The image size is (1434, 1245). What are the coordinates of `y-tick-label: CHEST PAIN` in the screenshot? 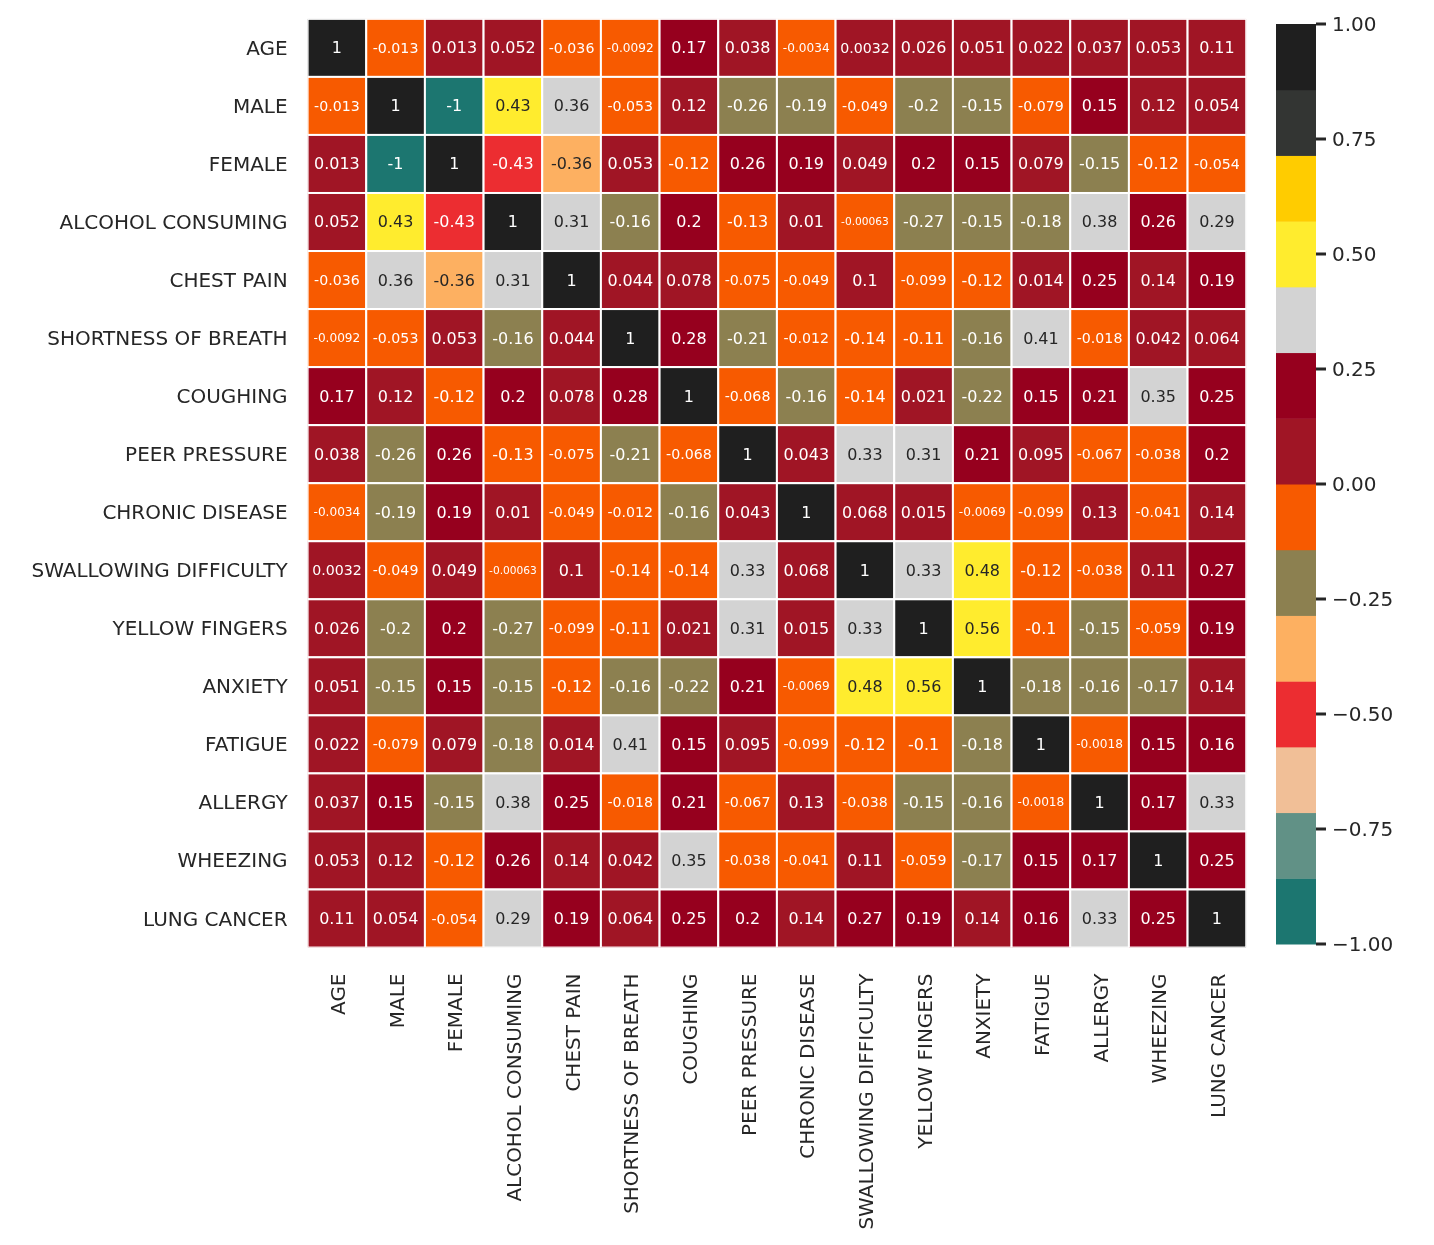 It's located at (228, 280).